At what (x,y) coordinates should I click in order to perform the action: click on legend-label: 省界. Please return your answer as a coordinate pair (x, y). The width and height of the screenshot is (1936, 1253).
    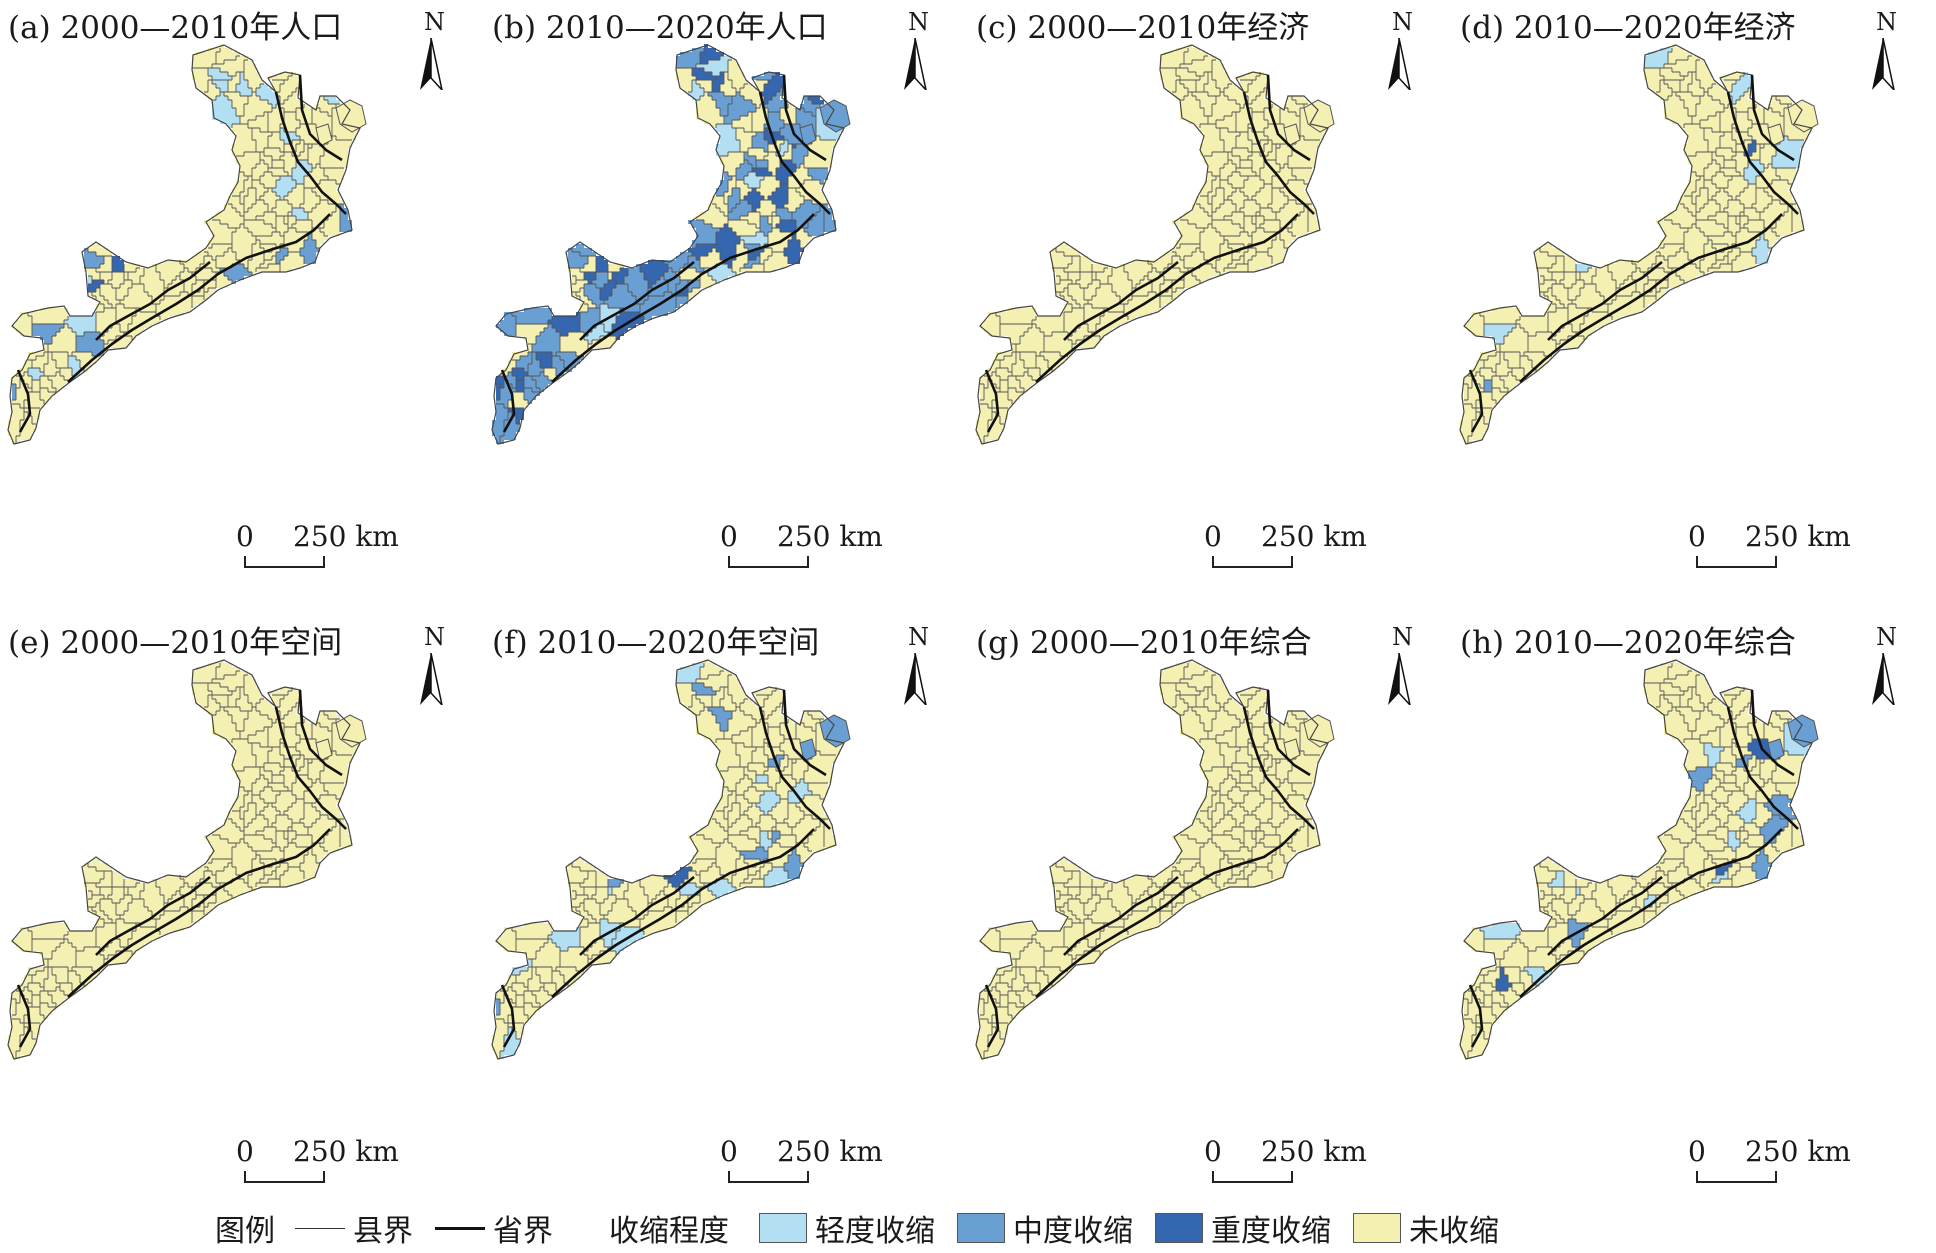
    Looking at the image, I should click on (523, 1231).